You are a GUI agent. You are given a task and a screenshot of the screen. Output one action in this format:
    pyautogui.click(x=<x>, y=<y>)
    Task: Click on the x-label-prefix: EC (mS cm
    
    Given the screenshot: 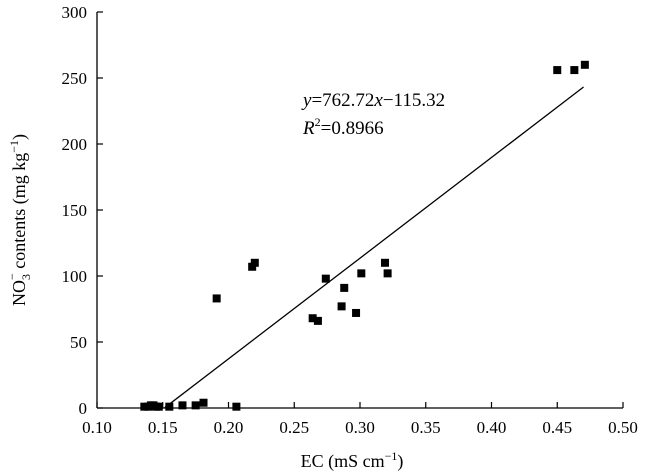 What is the action you would take?
    pyautogui.click(x=343, y=461)
    